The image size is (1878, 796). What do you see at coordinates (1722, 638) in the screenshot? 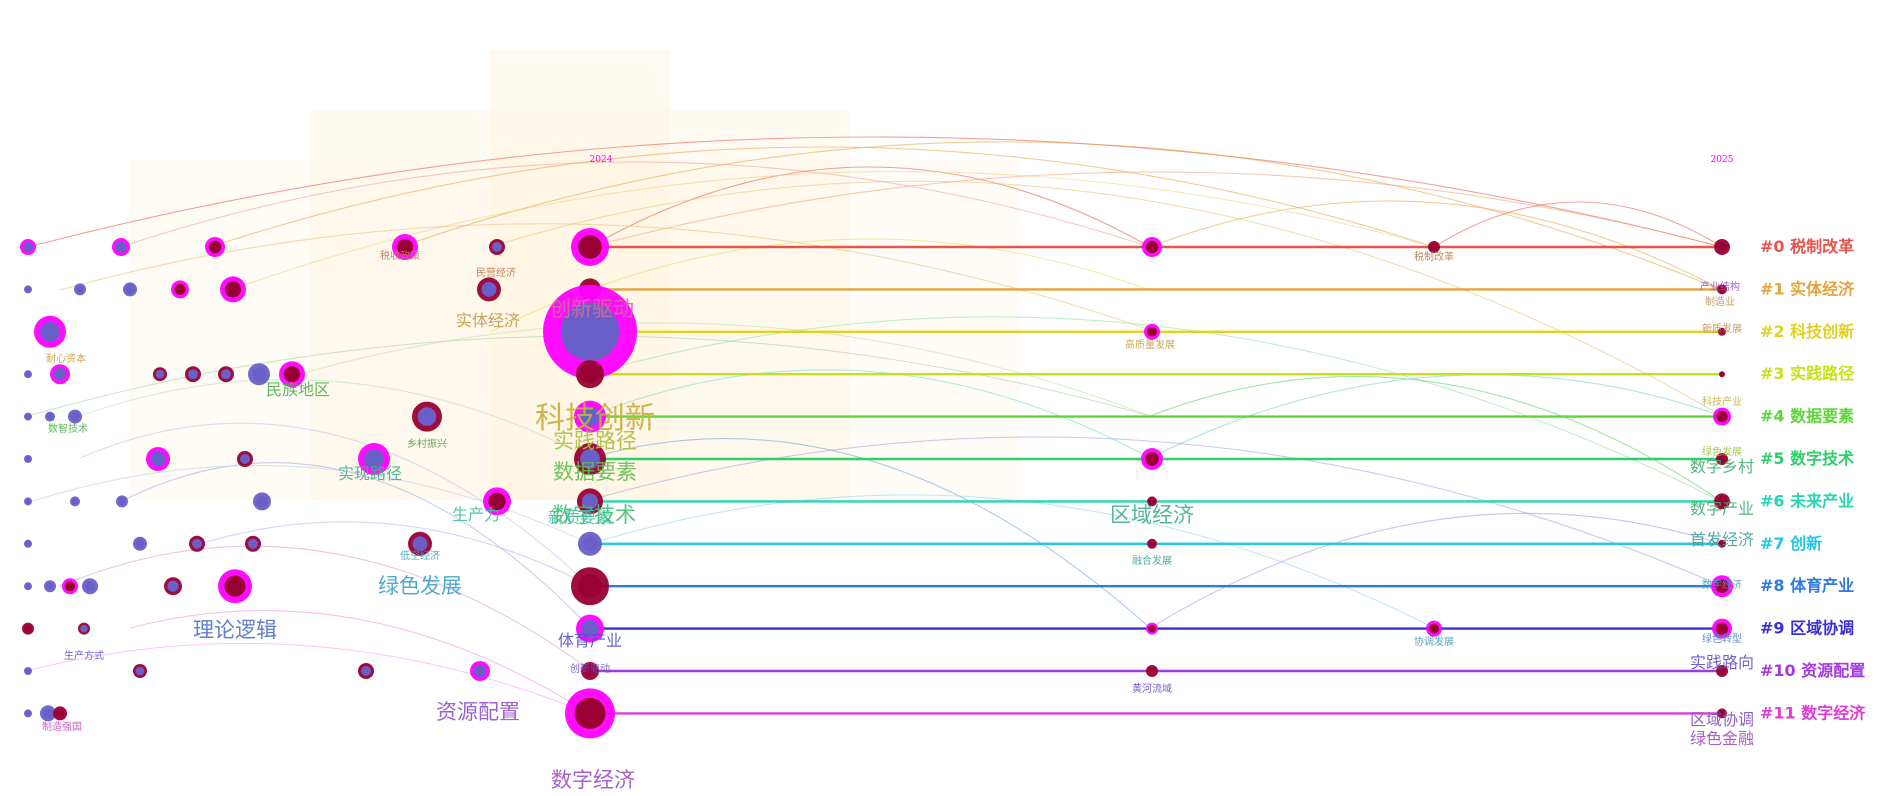
I see `keyword-label: 绿色转型` at bounding box center [1722, 638].